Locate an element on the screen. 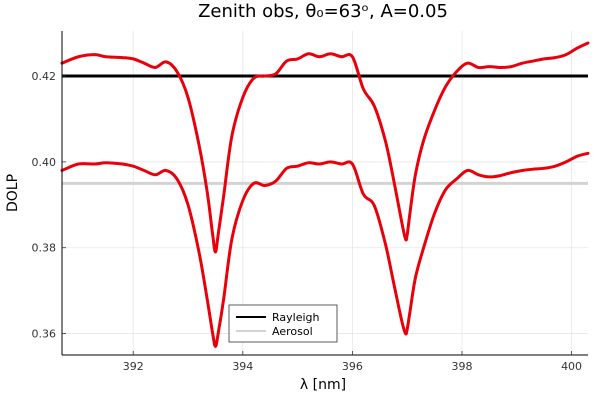 This screenshot has width=600, height=400. y-tick-label: 0.42 is located at coordinates (44, 76).